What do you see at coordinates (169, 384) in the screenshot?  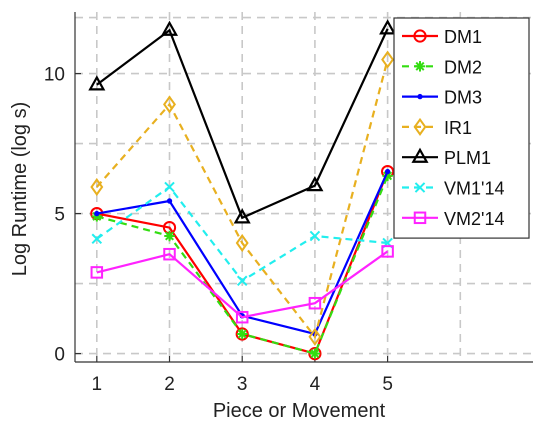 I see `x-tick-label: 2` at bounding box center [169, 384].